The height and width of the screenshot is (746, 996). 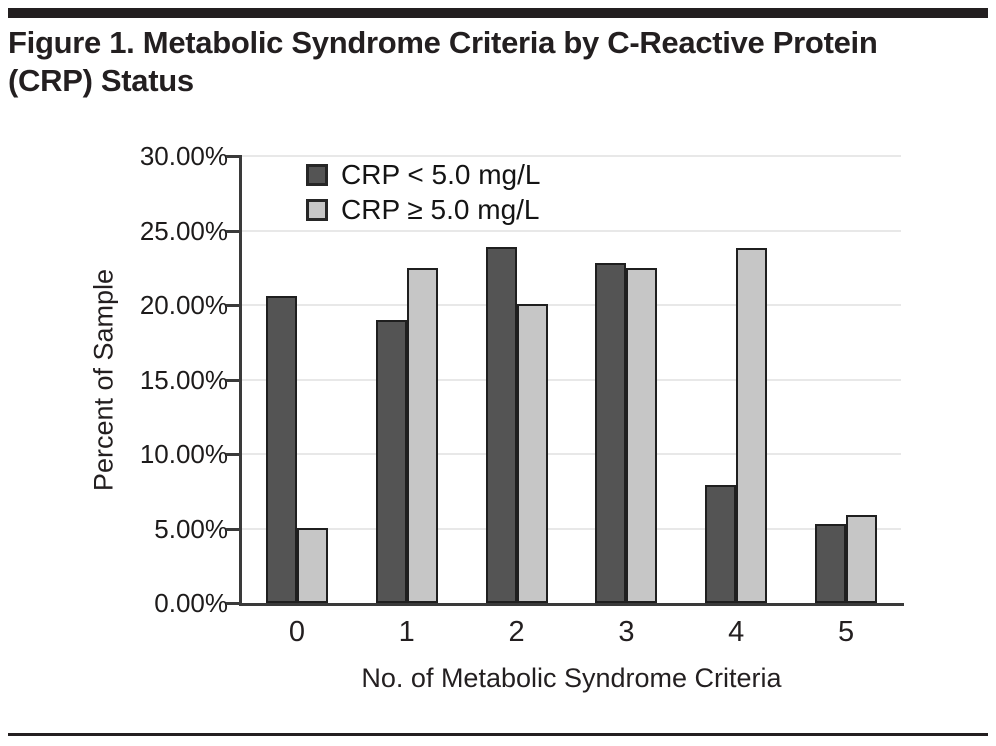 I want to click on legend: CRP < 5.0 mg/L CRP ≥ 5.0 mg/L, so click(x=423, y=192).